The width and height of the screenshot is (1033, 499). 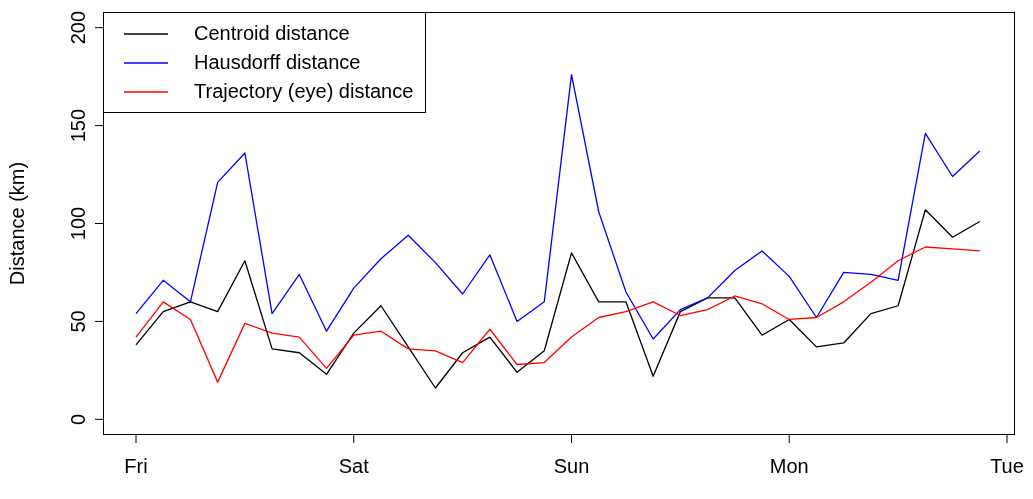 What do you see at coordinates (17, 223) in the screenshot?
I see `y-axis-title: Distance (km)` at bounding box center [17, 223].